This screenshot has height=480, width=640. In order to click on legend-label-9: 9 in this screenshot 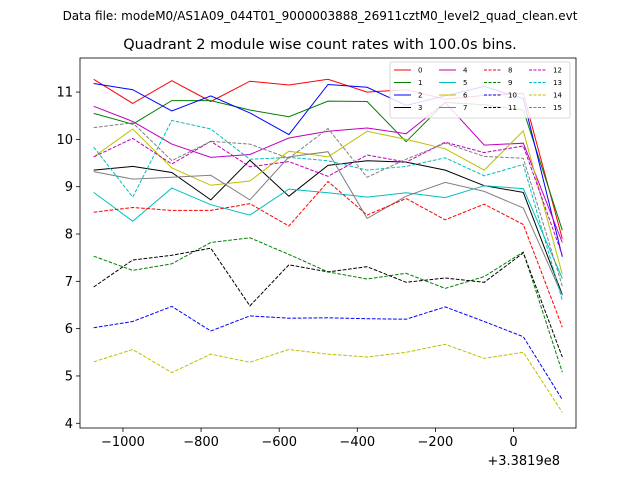, I will do `click(510, 83)`.